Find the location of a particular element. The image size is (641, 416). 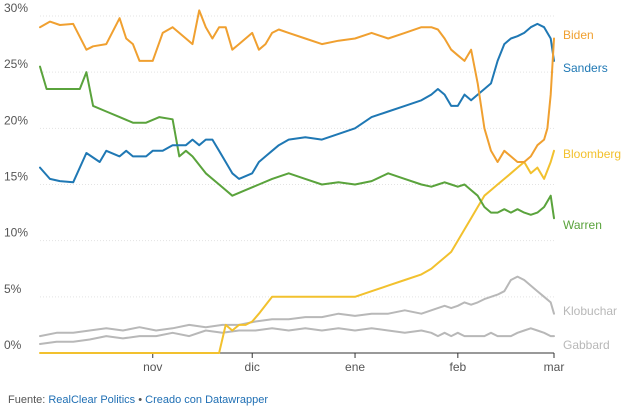

credit-link: Creado con Datawrapper is located at coordinates (207, 400).